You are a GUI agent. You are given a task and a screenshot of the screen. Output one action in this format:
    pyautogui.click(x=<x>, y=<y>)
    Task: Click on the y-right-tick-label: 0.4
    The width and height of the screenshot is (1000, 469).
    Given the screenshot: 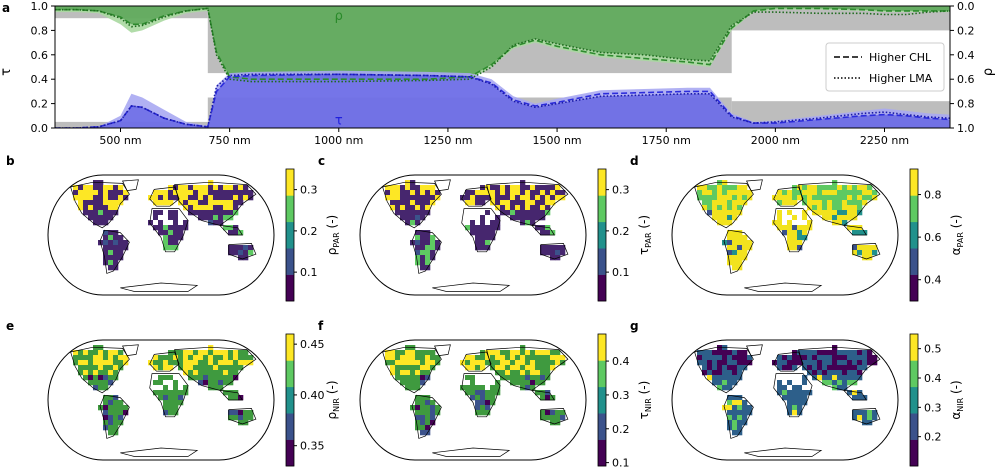 What is the action you would take?
    pyautogui.click(x=966, y=55)
    